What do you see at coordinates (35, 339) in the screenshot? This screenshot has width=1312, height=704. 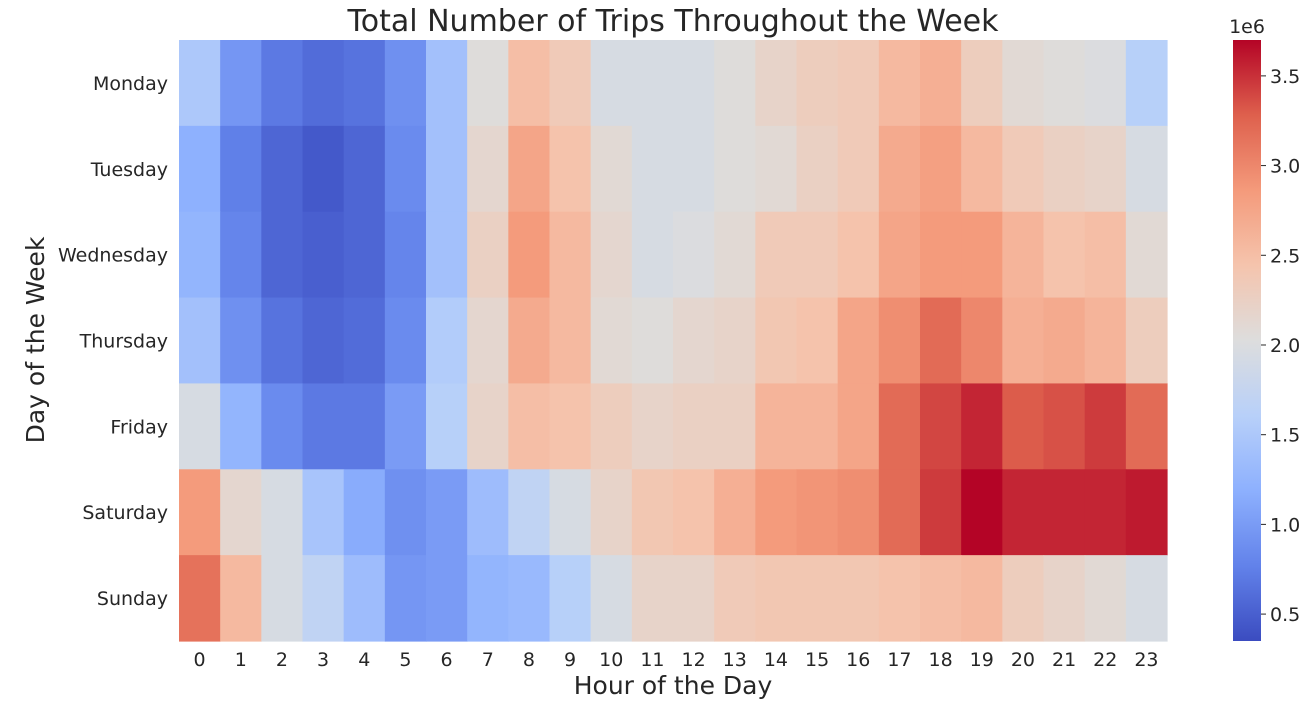 I see `y-axis-label: Day of the Week` at bounding box center [35, 339].